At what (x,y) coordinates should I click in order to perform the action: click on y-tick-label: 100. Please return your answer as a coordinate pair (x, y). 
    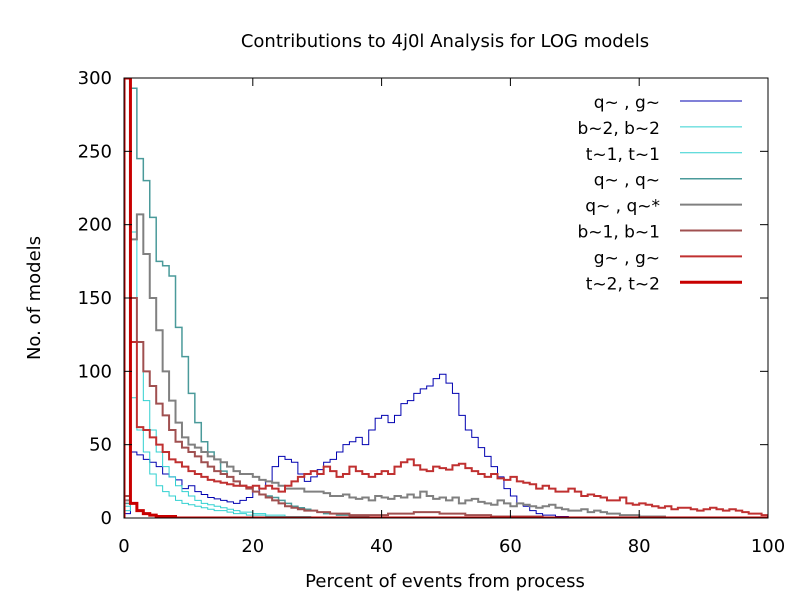
    Looking at the image, I should click on (95, 371).